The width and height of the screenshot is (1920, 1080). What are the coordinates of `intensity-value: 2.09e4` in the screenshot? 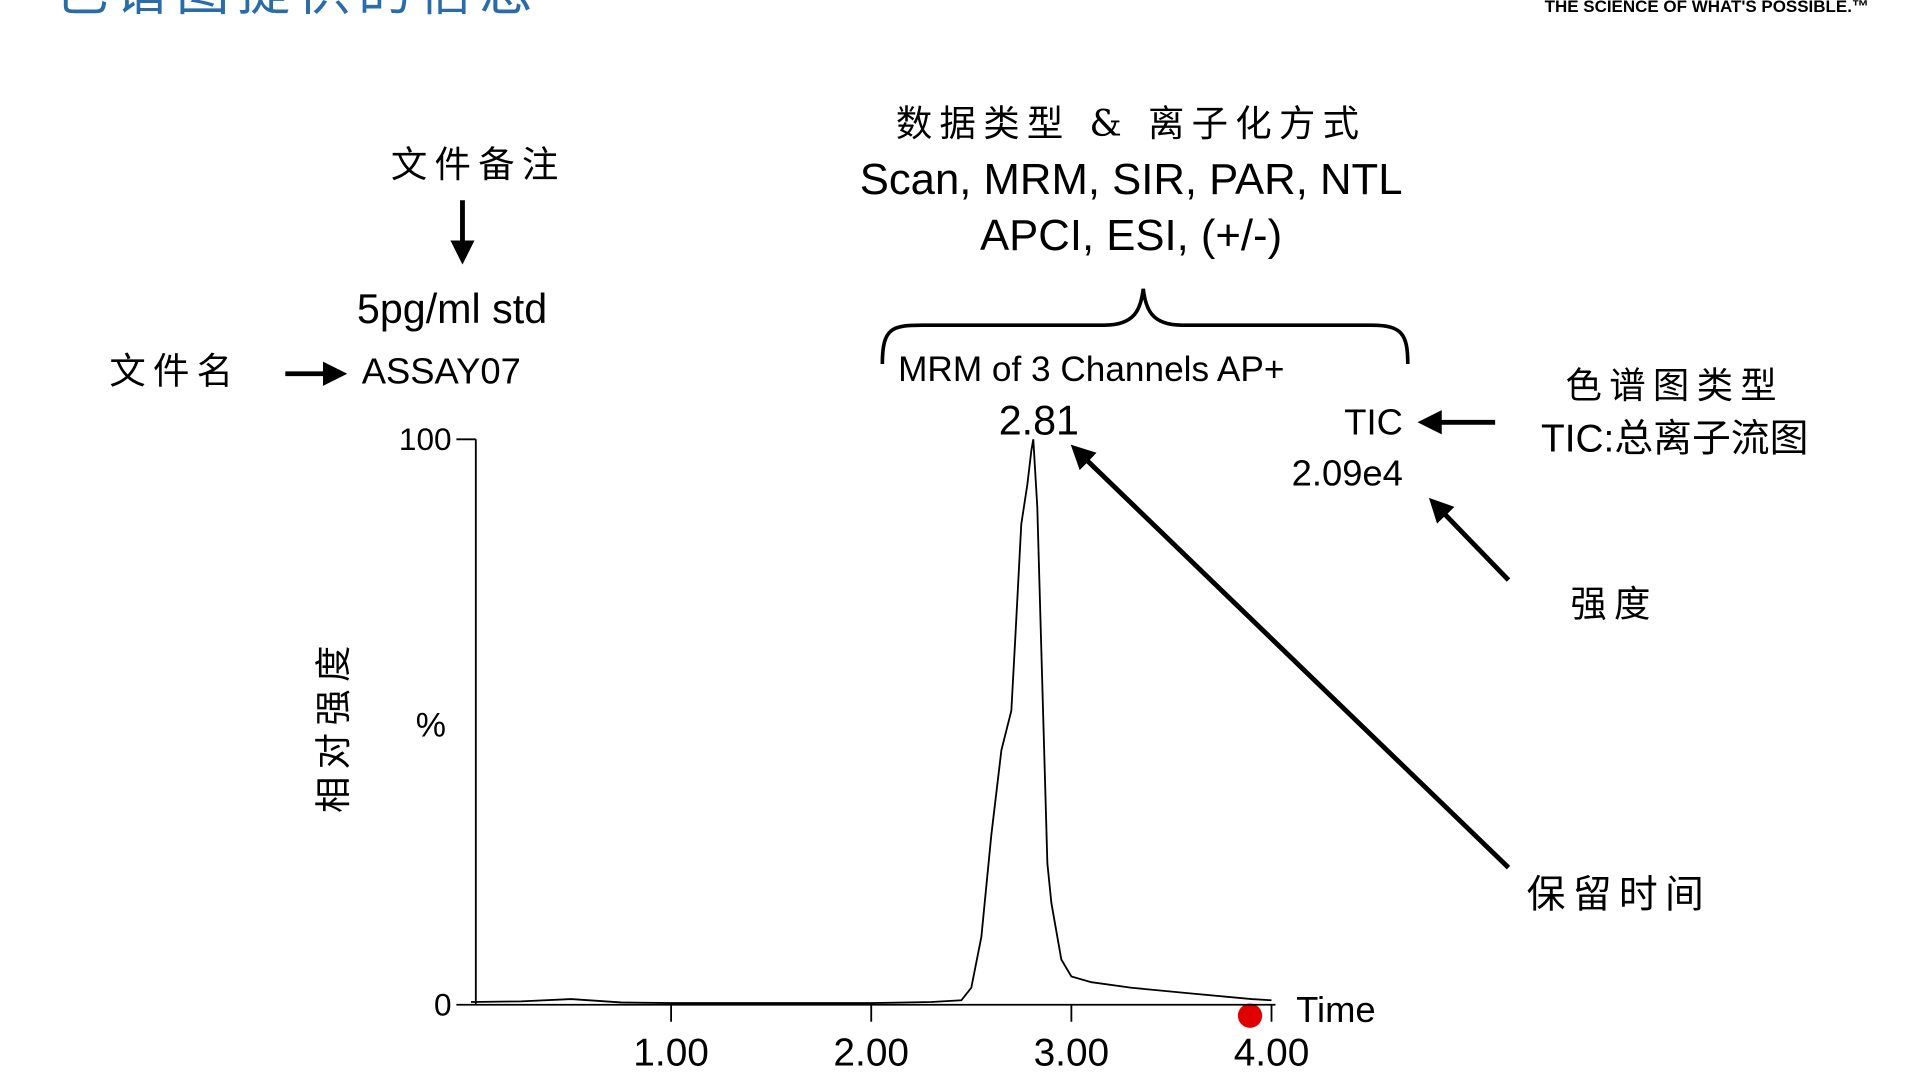 It's located at (1347, 472).